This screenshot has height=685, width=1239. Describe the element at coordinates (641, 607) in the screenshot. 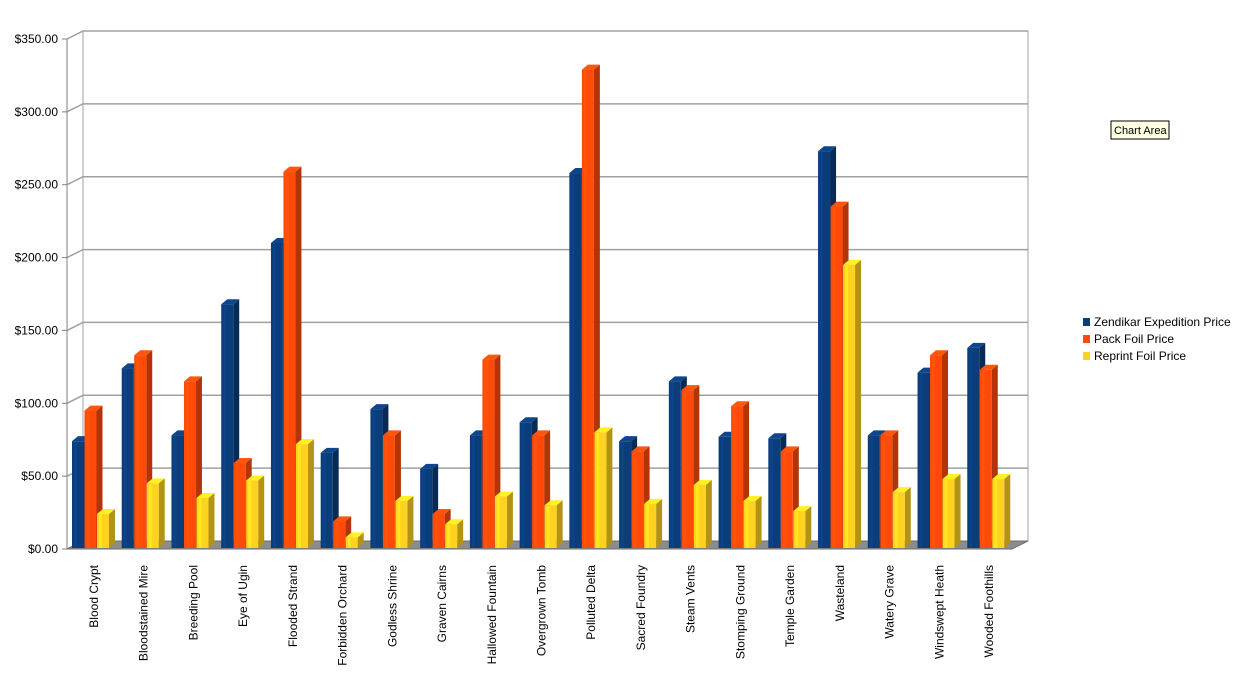

I see `x-tick-label: Sacred Foundry` at that location.